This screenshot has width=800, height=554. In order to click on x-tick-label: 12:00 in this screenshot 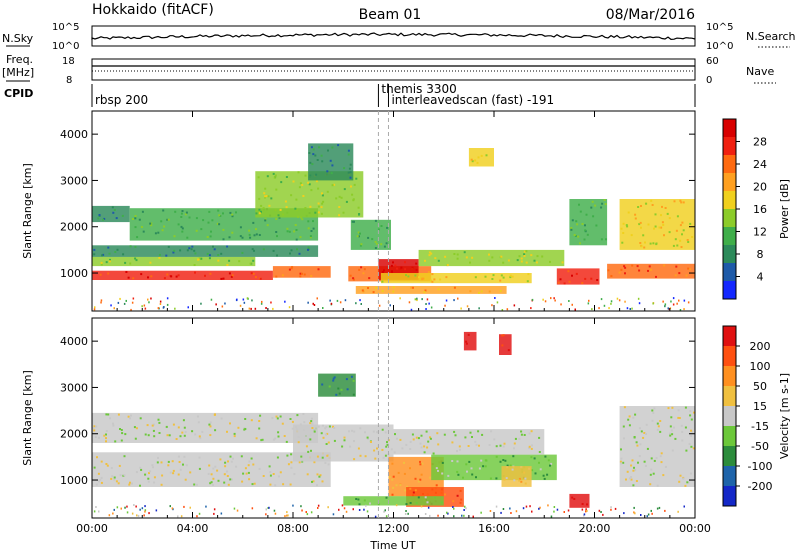, I will do `click(394, 528)`.